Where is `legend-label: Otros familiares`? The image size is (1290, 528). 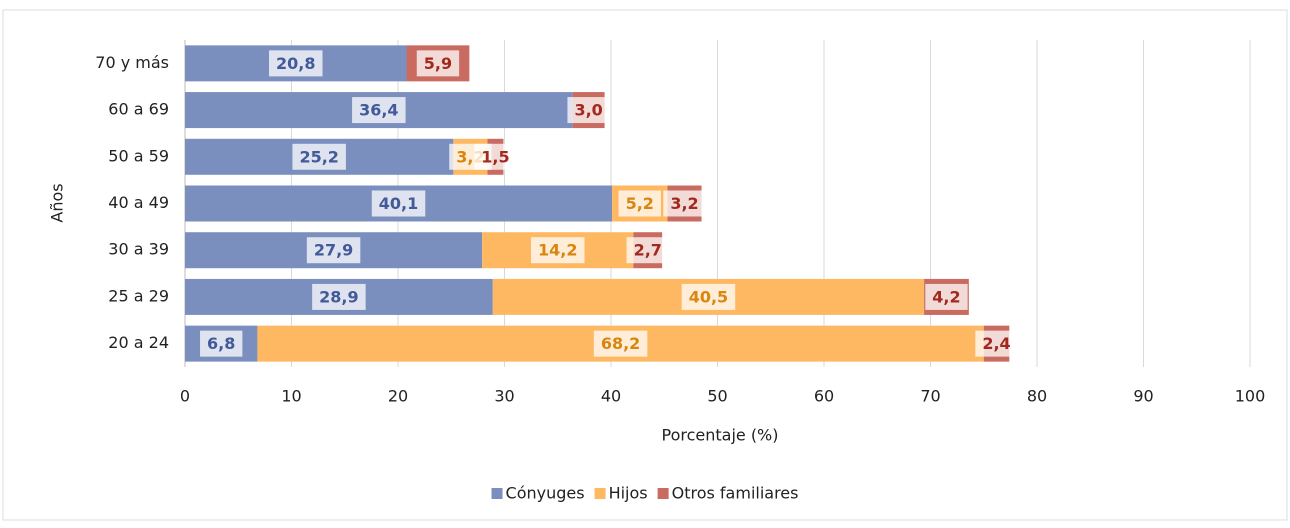
legend-label: Otros familiares is located at coordinates (735, 493).